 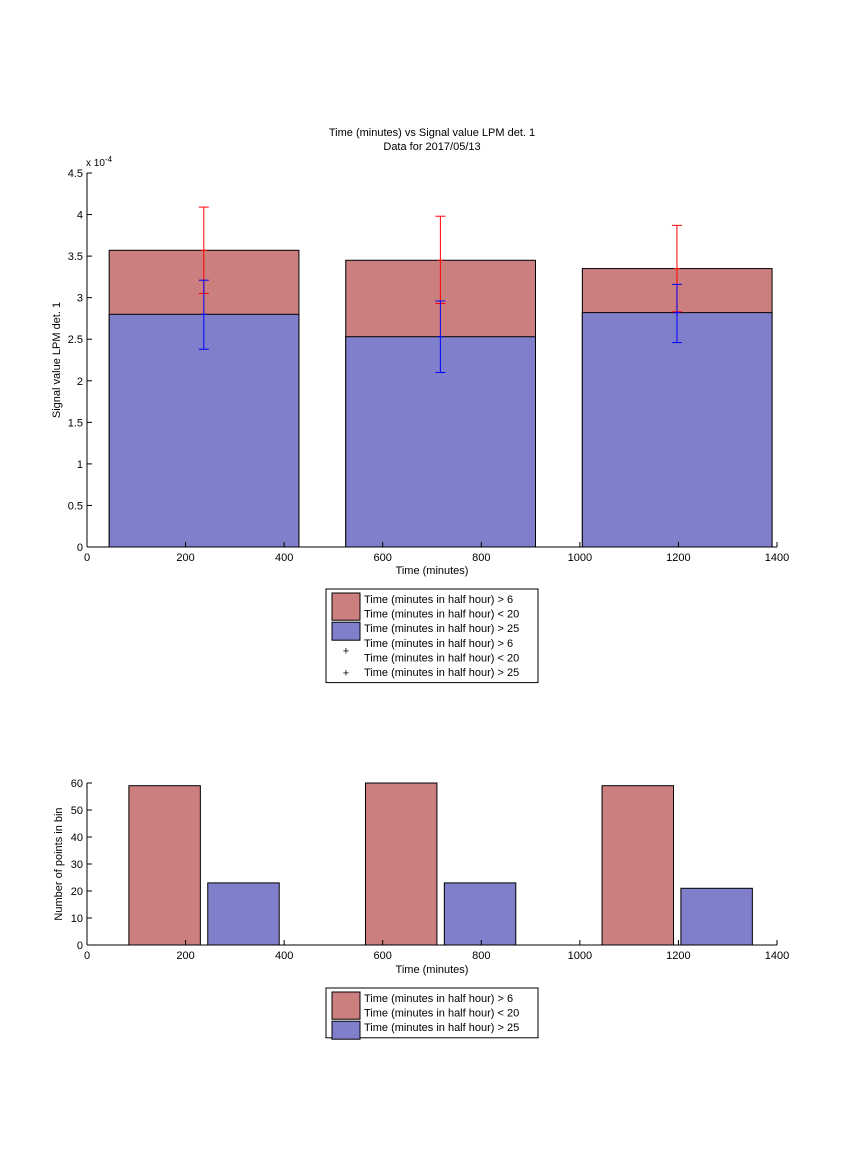 I want to click on y-tick-label: 30, so click(x=77, y=865).